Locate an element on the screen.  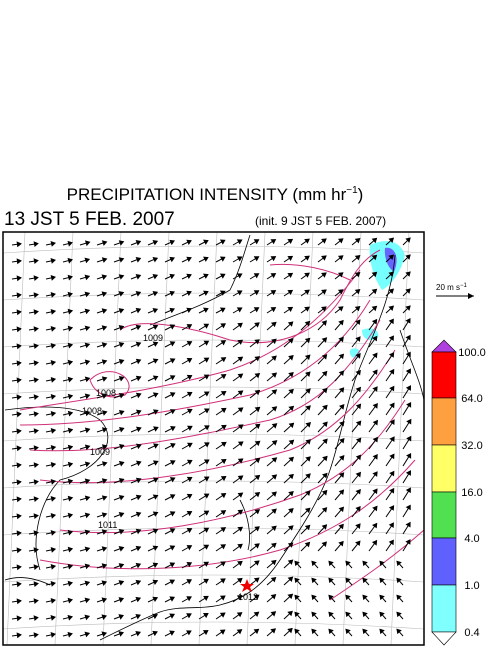
isobar is located at coordinates (217, 416).